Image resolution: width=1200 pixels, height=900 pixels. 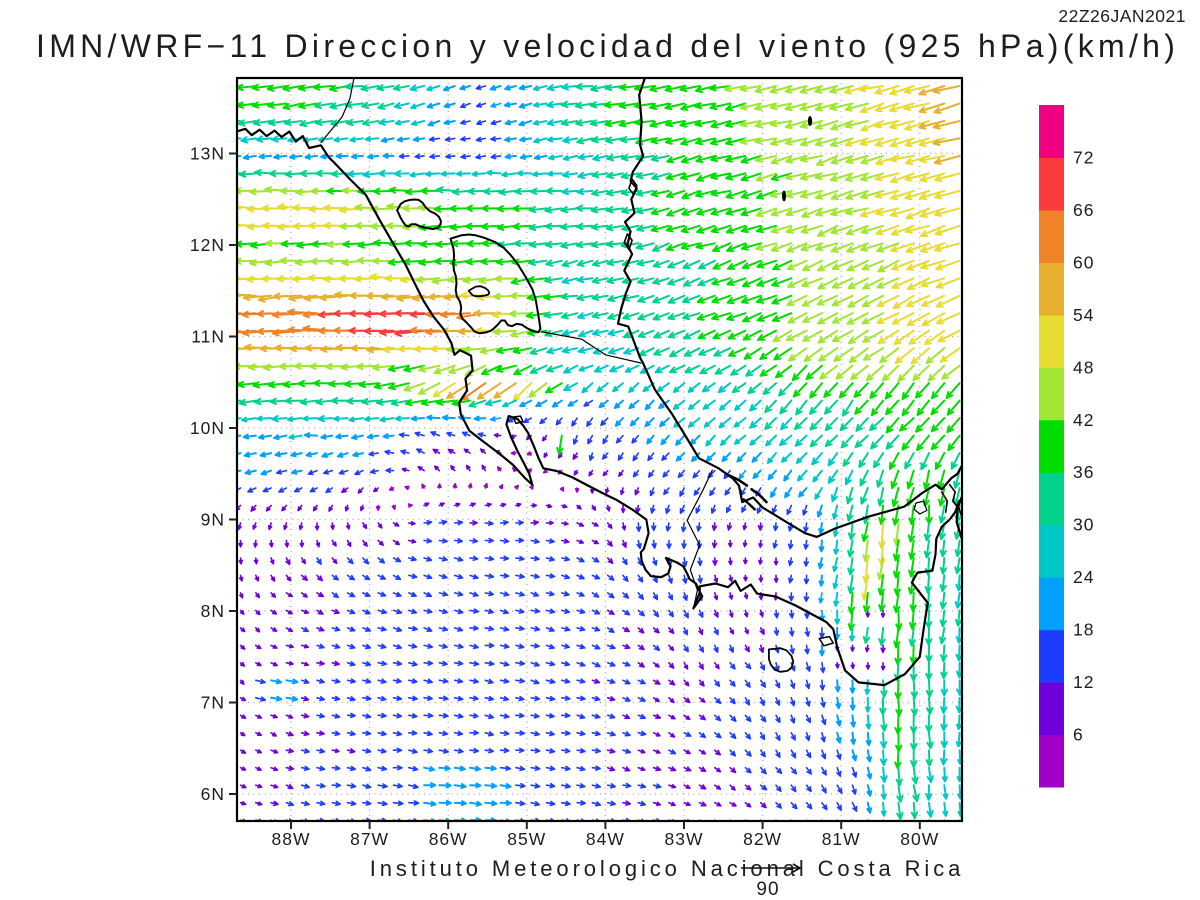 I want to click on svg-text: 8N, so click(x=213, y=611).